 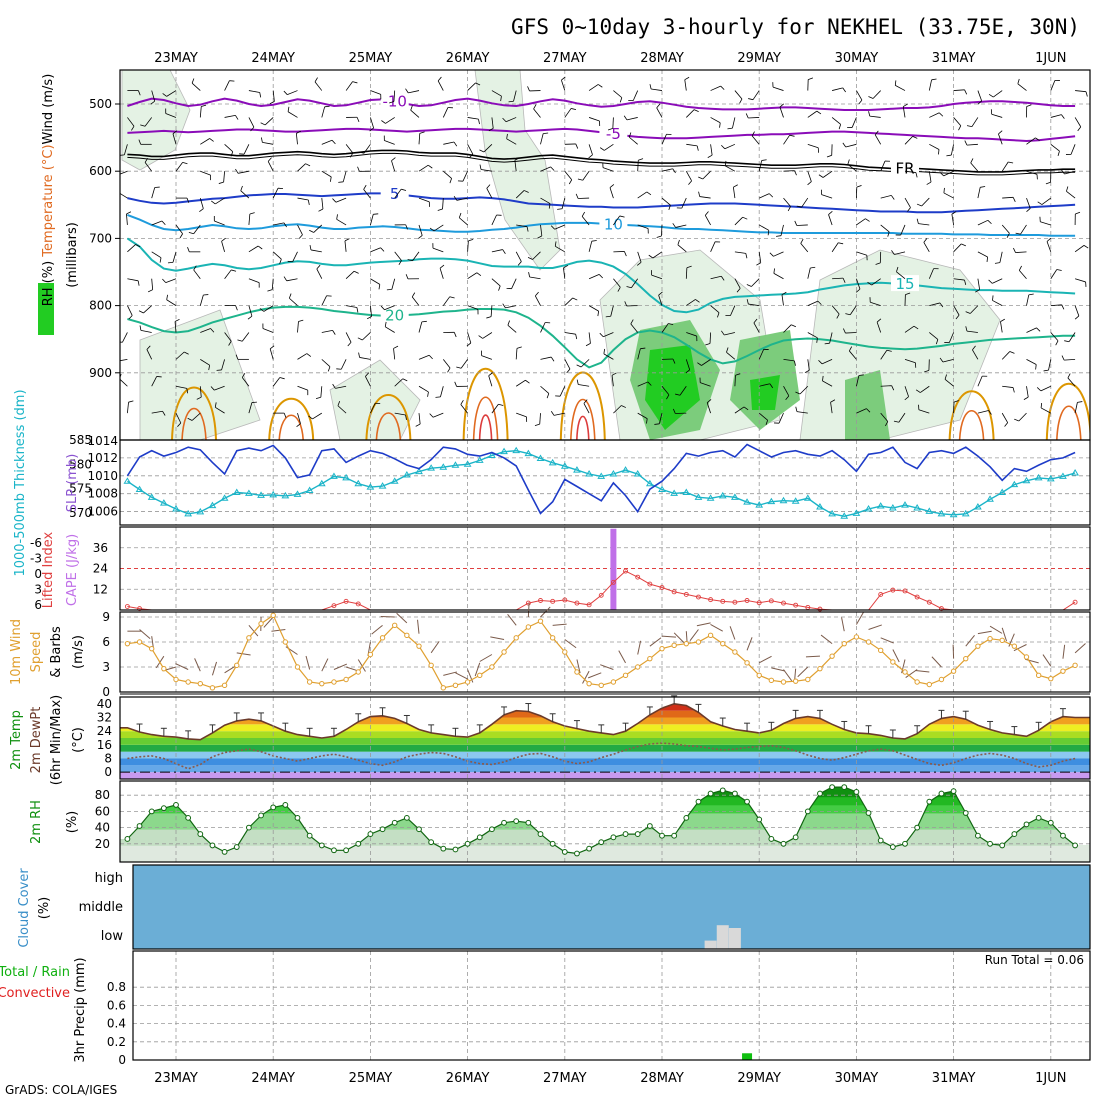 What do you see at coordinates (601, 479) in the screenshot?
I see `slp-line` at bounding box center [601, 479].